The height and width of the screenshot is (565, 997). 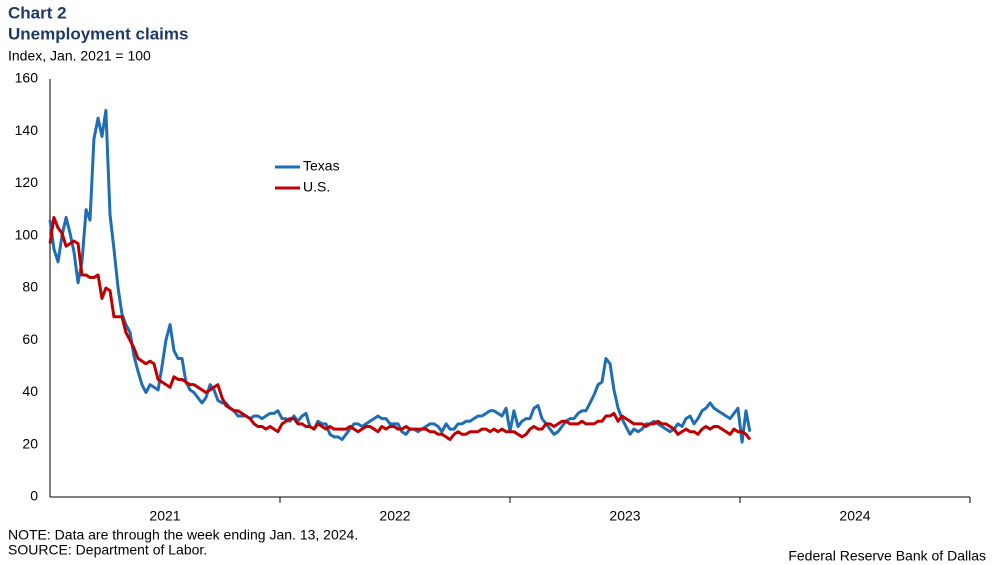 I want to click on legend-label: U.S., so click(x=316, y=187).